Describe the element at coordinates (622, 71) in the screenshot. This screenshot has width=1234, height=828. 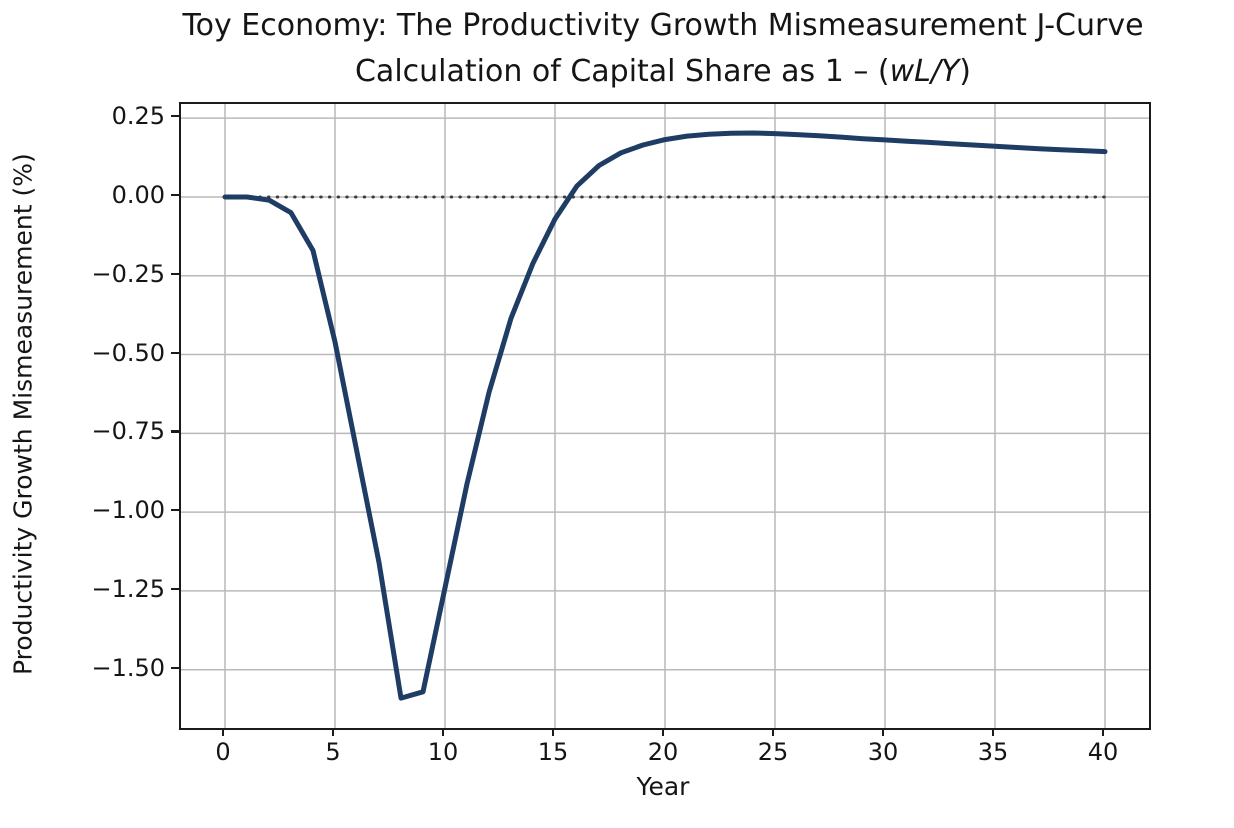
I see `chart-subtitle-text: Calculation of Capital Share as 1 – (` at that location.